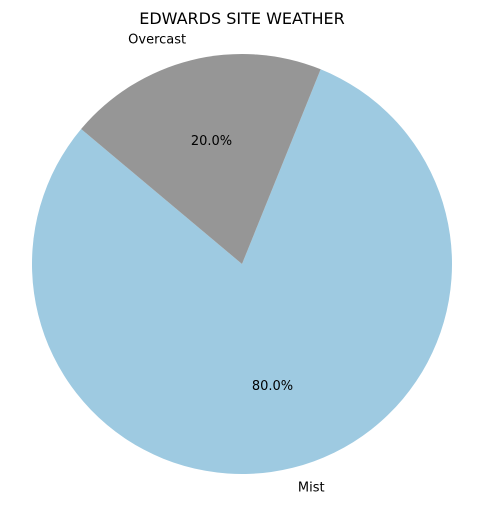 This screenshot has width=484, height=506. Describe the element at coordinates (311, 488) in the screenshot. I see `category-label-mist: Mist` at that location.